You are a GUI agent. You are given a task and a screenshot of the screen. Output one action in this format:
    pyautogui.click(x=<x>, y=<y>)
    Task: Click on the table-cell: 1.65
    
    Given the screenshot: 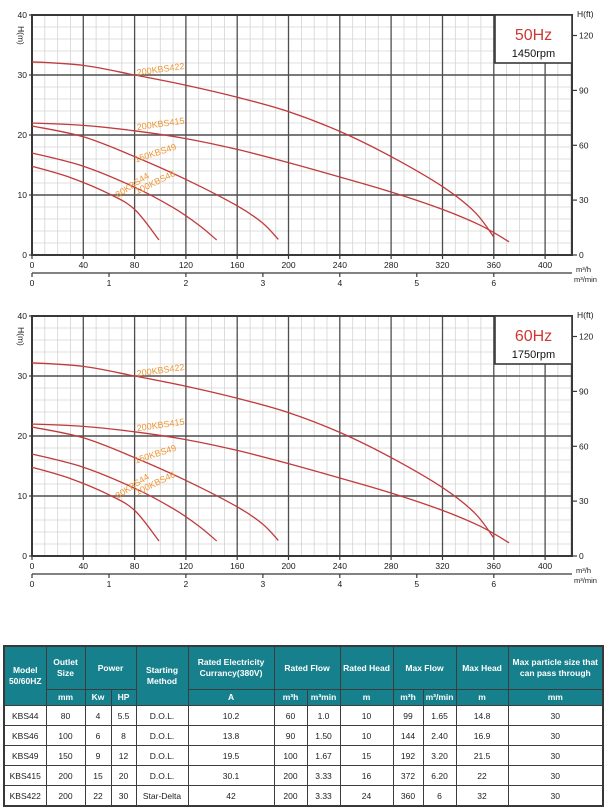 What is the action you would take?
    pyautogui.click(x=439, y=715)
    